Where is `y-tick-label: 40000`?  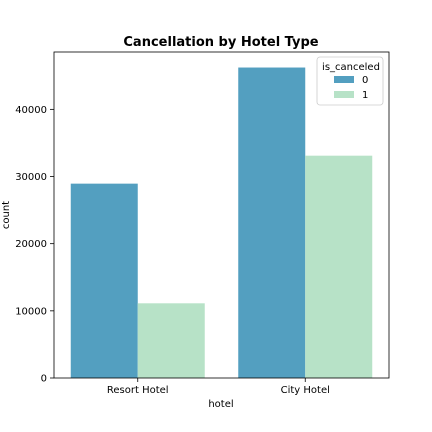 y-tick-label: 40000 is located at coordinates (31, 110).